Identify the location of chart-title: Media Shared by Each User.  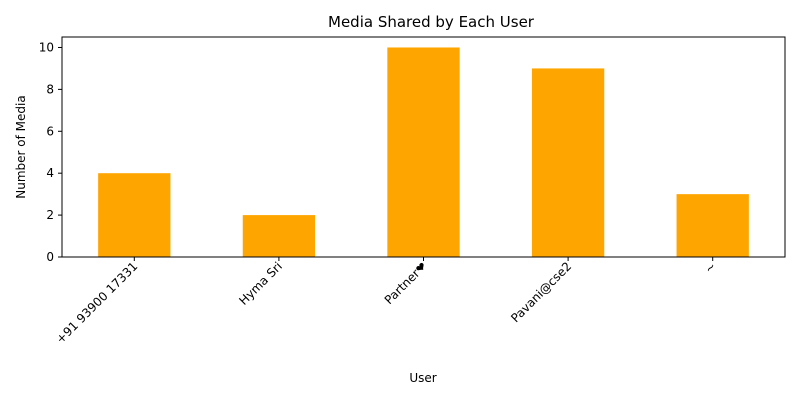
(431, 22).